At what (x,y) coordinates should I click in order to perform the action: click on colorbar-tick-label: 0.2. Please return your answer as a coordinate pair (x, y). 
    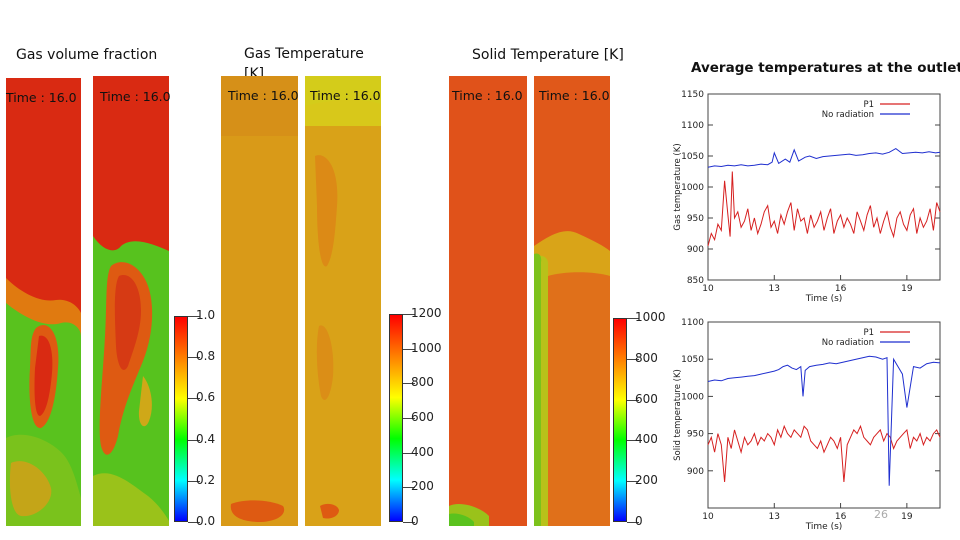
    Looking at the image, I should click on (206, 479).